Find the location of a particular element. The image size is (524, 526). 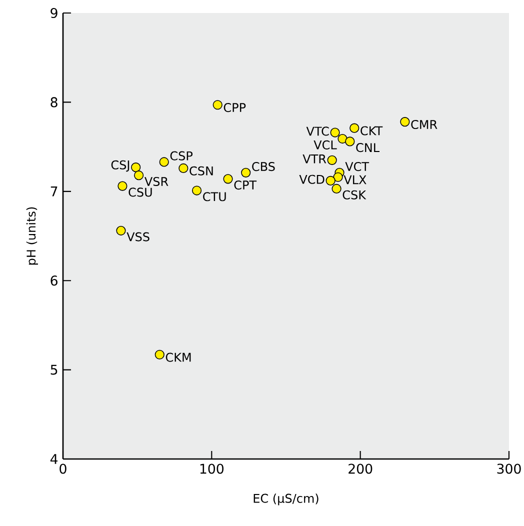

y-tick-label: 4 is located at coordinates (54, 459).